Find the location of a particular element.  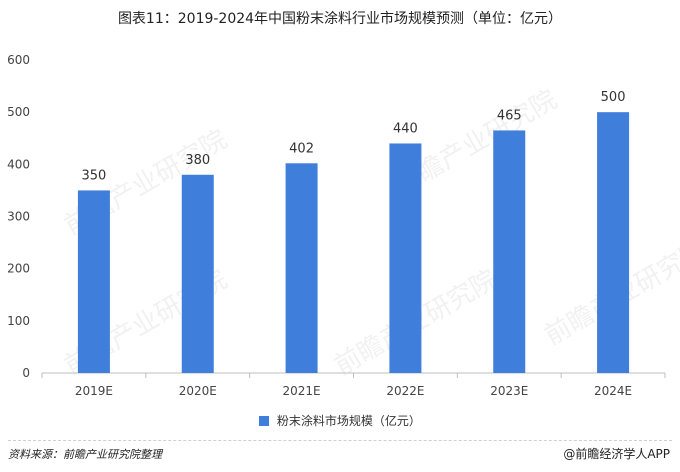

data-label: 500 is located at coordinates (613, 97).